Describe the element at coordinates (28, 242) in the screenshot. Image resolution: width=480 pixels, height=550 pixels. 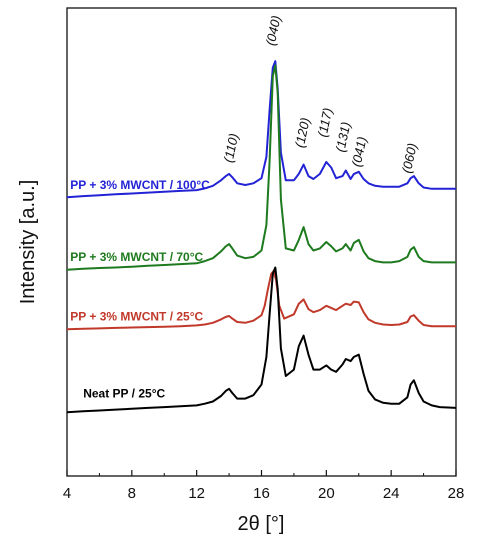
I see `y-axis-title: Intensity [a.u.]` at that location.